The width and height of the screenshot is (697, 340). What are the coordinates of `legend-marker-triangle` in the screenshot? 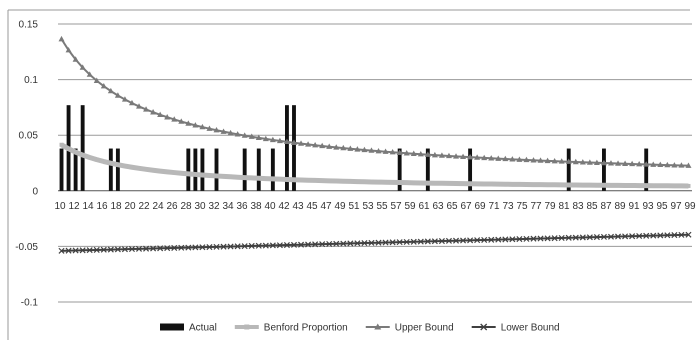 It's located at (378, 326).